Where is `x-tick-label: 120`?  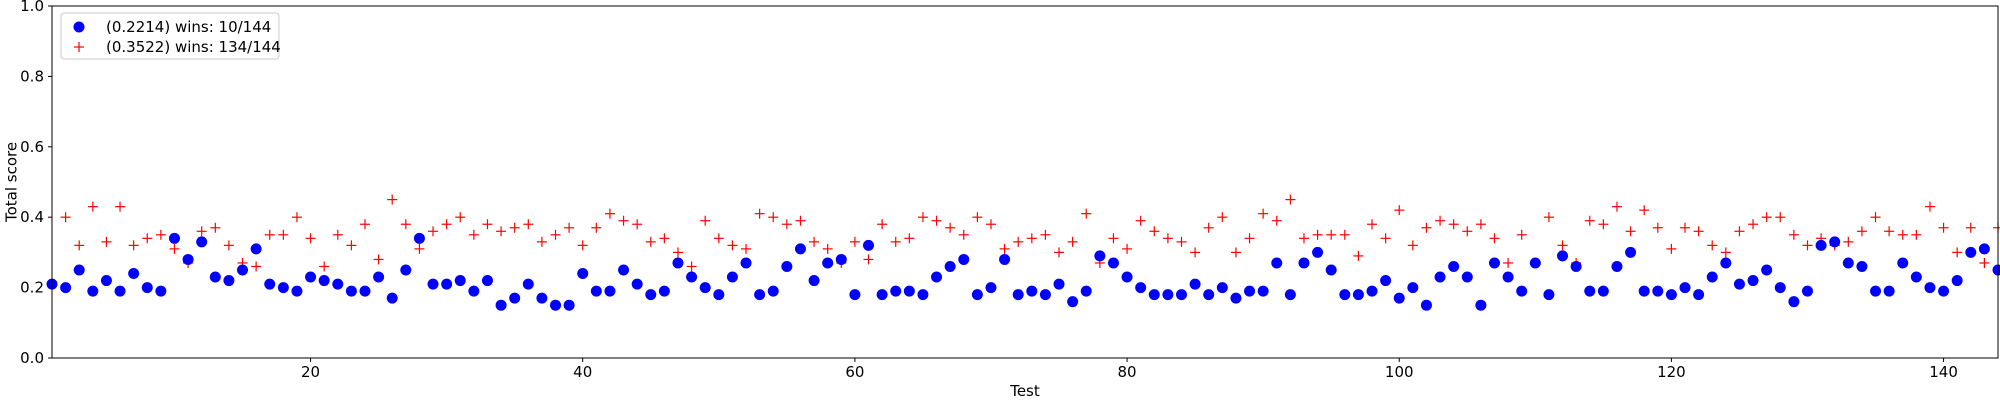 x-tick-label: 120 is located at coordinates (1671, 372).